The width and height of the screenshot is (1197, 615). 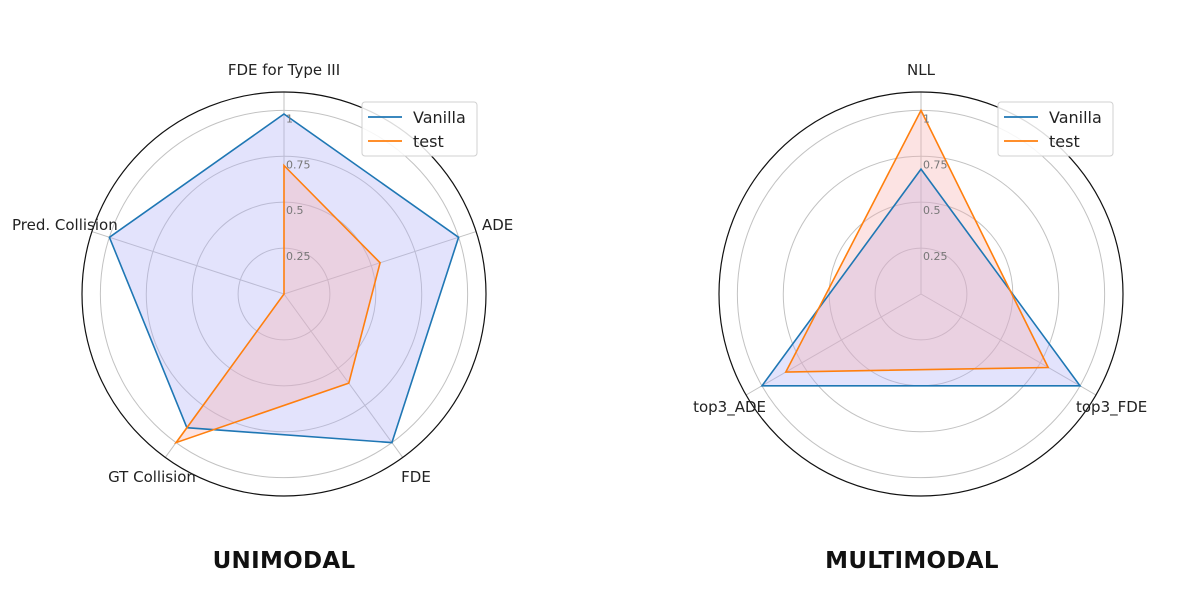 I want to click on axis-label-nll: NLL, so click(x=921, y=70).